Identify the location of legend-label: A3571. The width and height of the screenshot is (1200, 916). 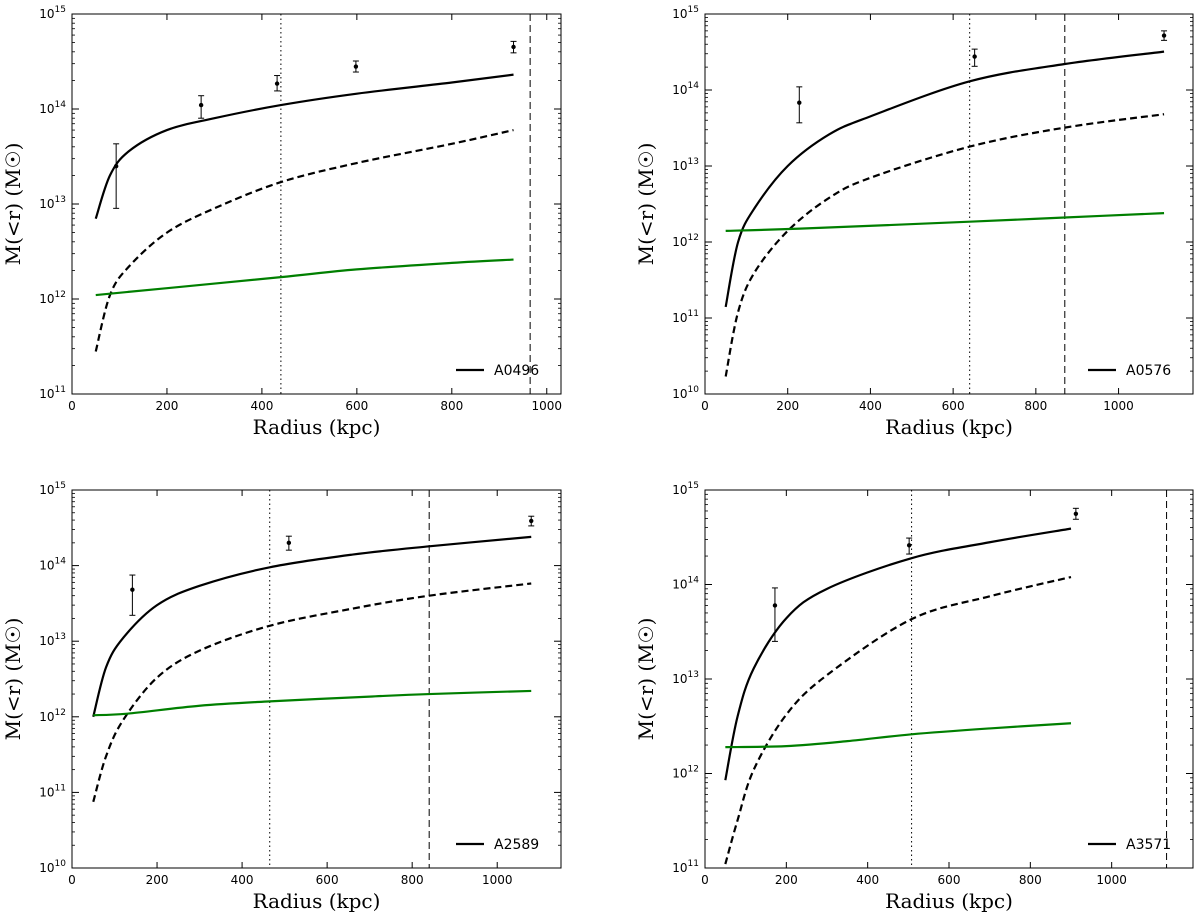
(1148, 845).